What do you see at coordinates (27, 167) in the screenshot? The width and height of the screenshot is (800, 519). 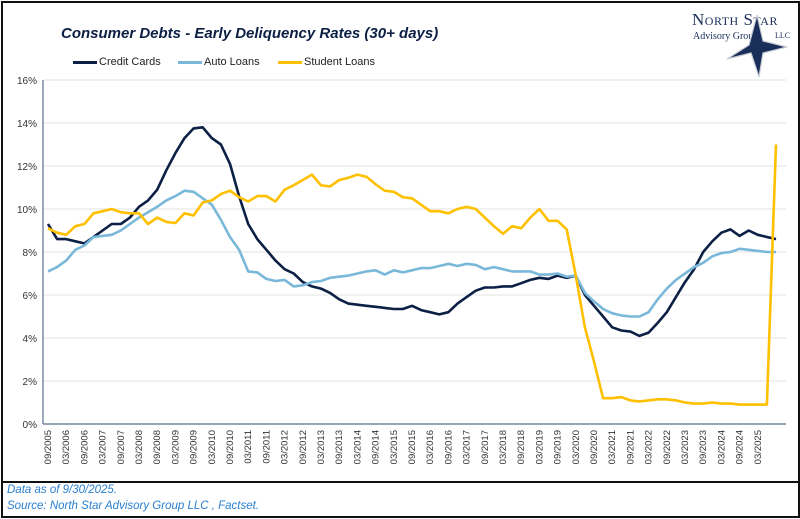 I see `y-tick-label: 12%` at bounding box center [27, 167].